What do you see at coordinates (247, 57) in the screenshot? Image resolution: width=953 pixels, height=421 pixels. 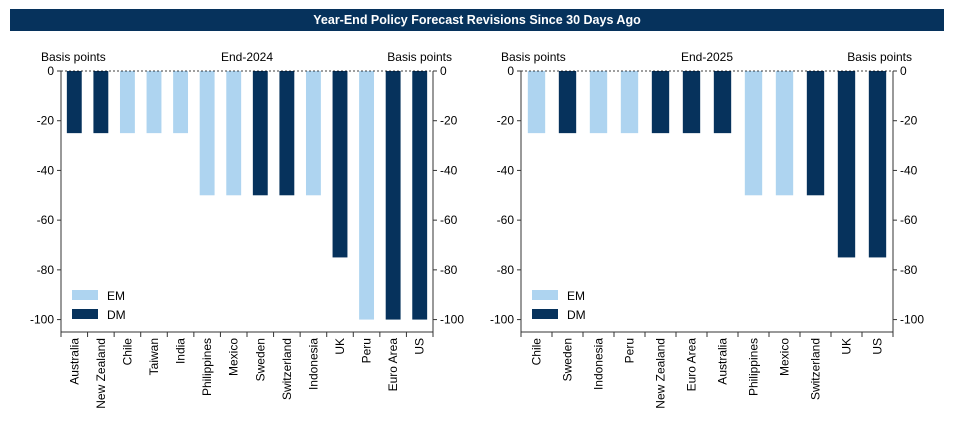 I see `panel-title: End-2024` at bounding box center [247, 57].